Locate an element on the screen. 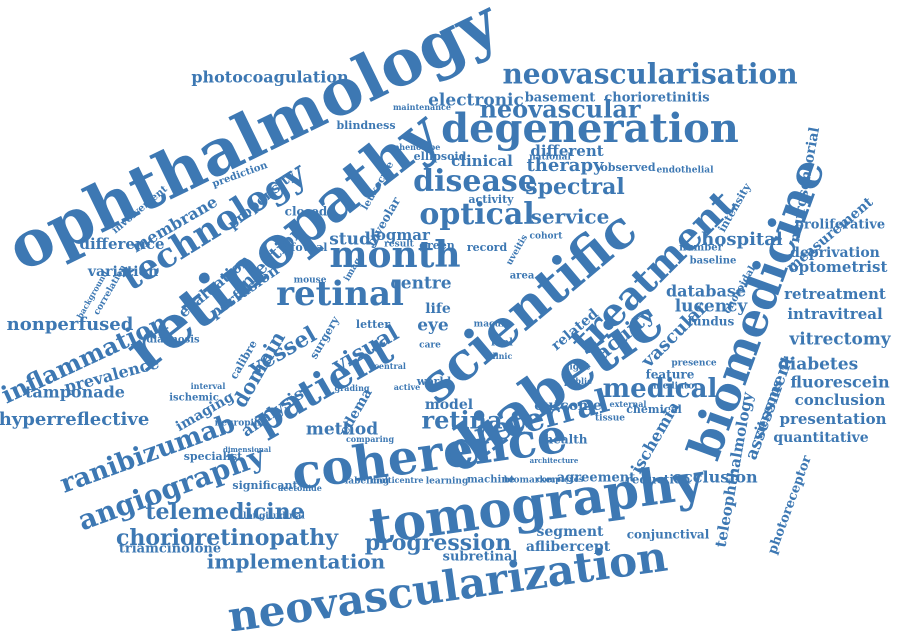 The height and width of the screenshot is (631, 900). cloud-word-care: care is located at coordinates (430, 346).